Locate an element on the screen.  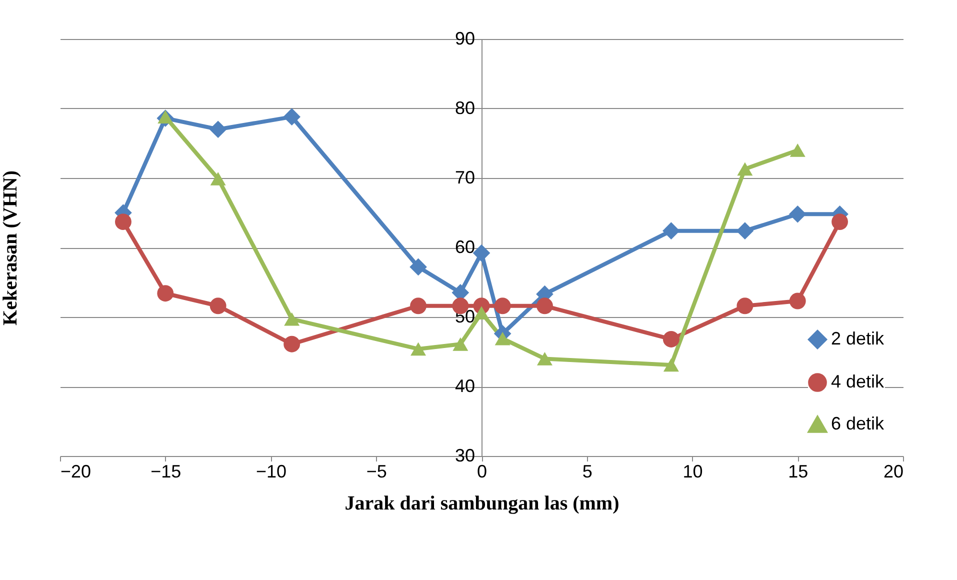
legend-label: 6 detik is located at coordinates (858, 424).